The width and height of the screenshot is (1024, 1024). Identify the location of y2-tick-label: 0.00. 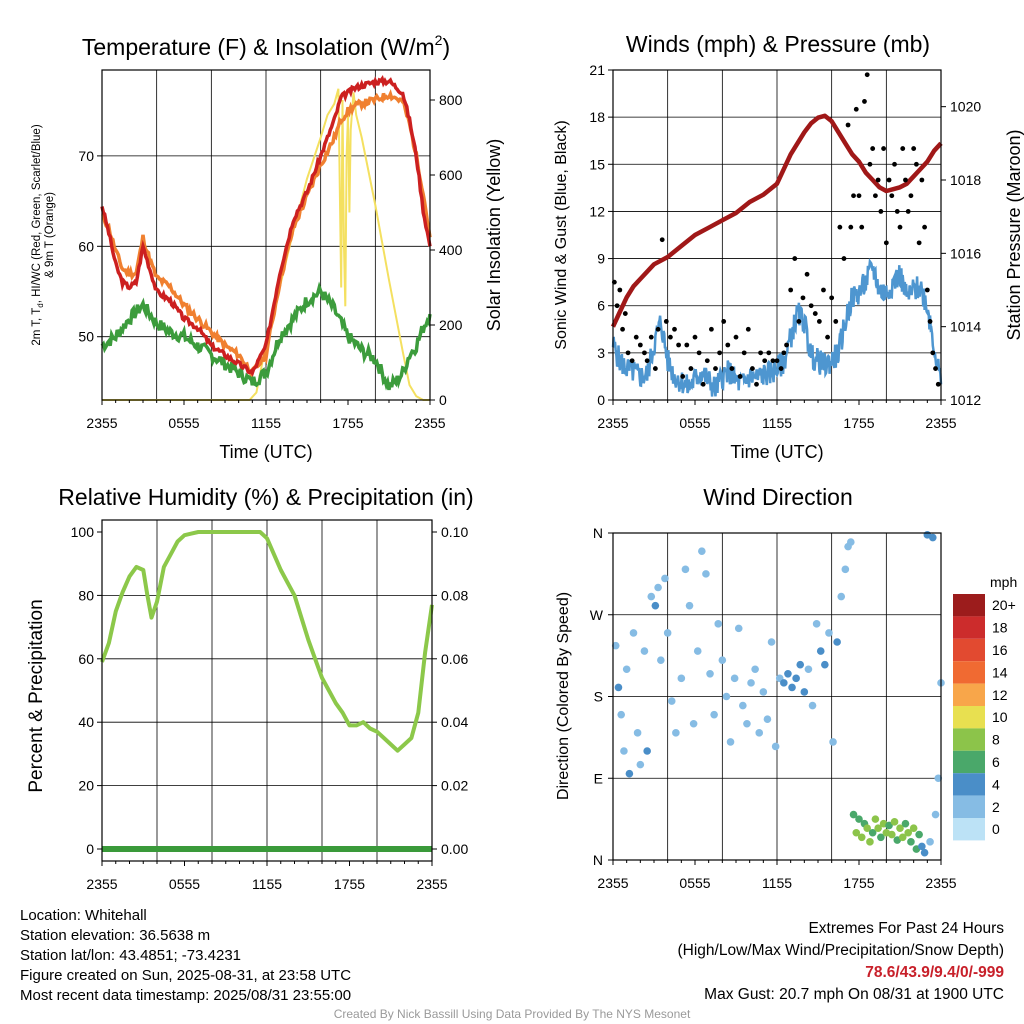
(454, 849).